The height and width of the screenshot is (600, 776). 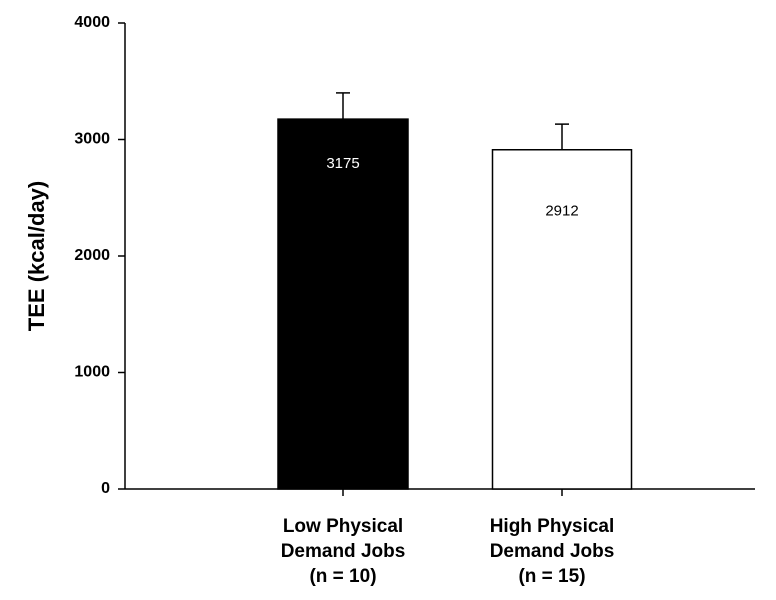 I want to click on x-tick-label: High Physical, so click(x=552, y=526).